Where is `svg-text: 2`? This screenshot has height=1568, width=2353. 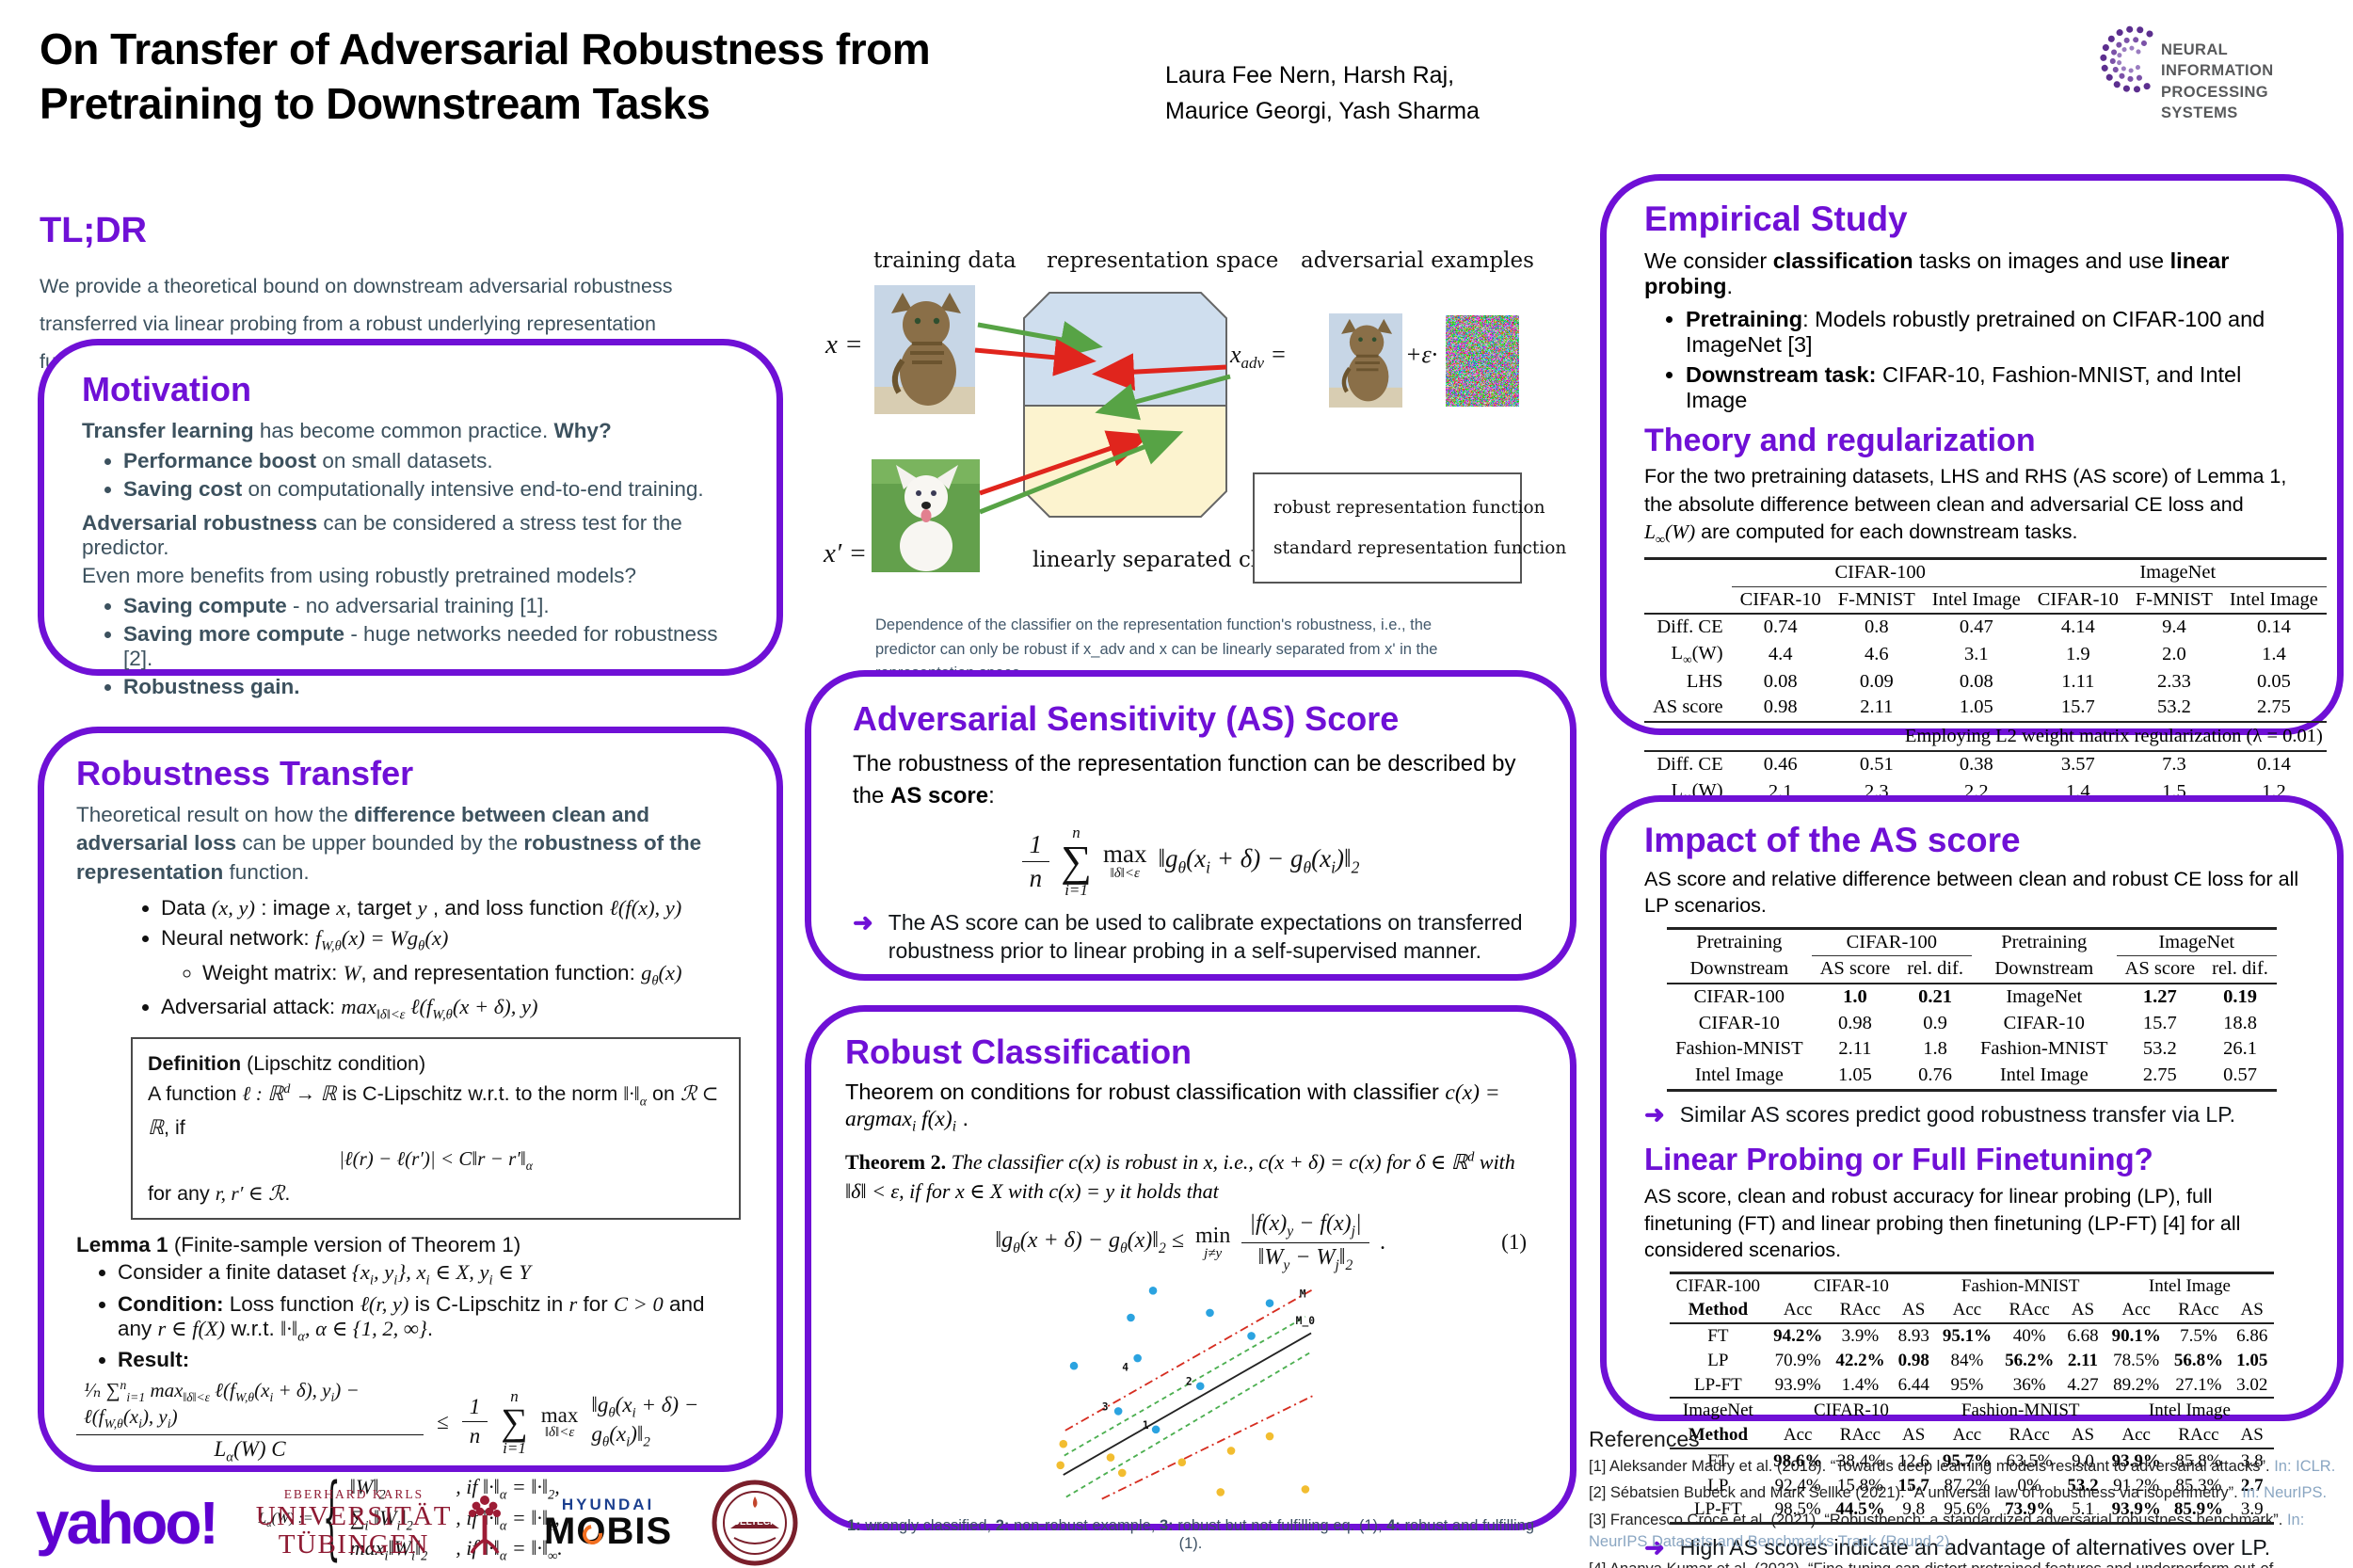 svg-text: 2 is located at coordinates (1189, 1381).